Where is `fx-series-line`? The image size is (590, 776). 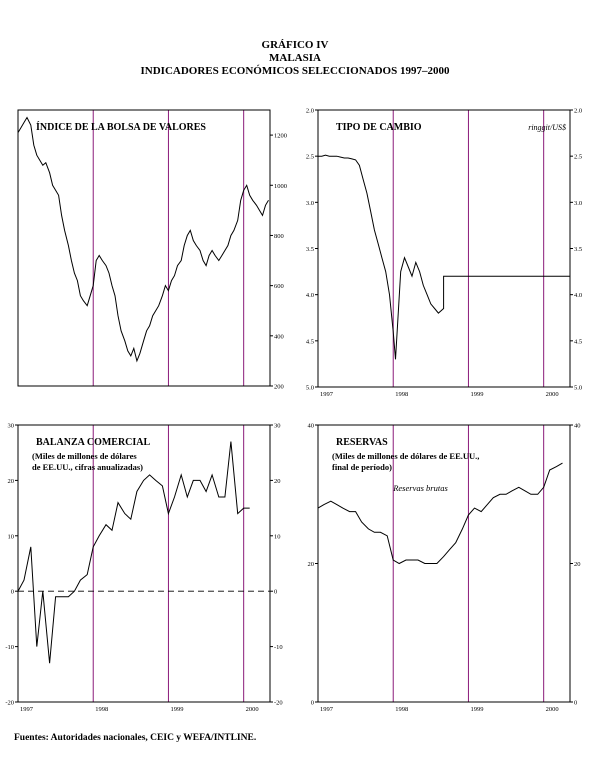
fx-series-line is located at coordinates (444, 257).